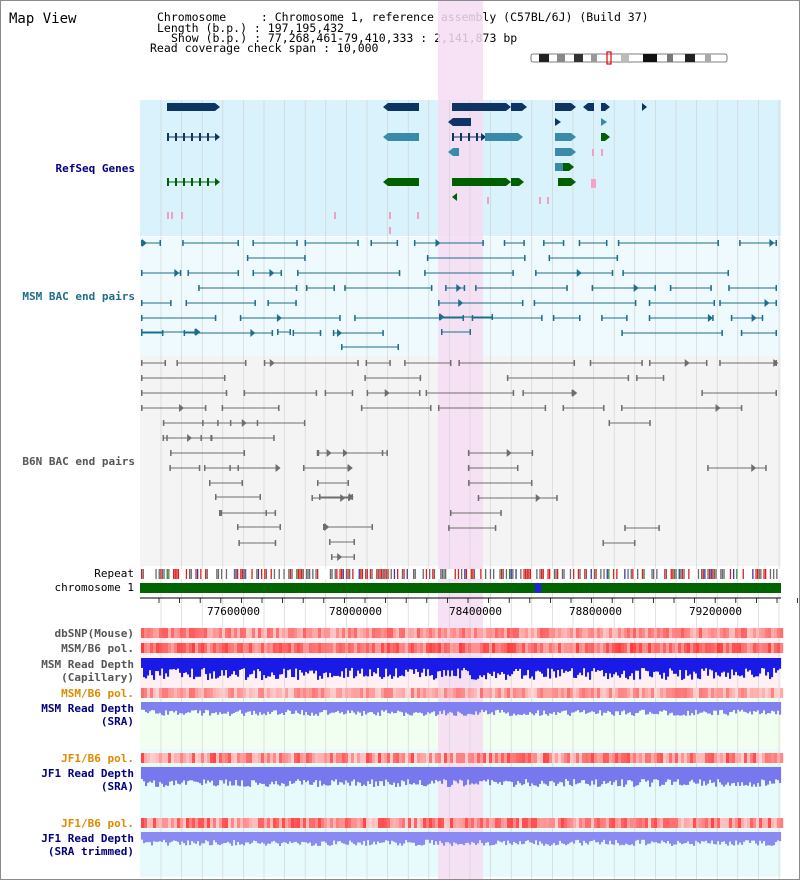 The height and width of the screenshot is (880, 800). I want to click on chromosome-ideogram, so click(629, 58).